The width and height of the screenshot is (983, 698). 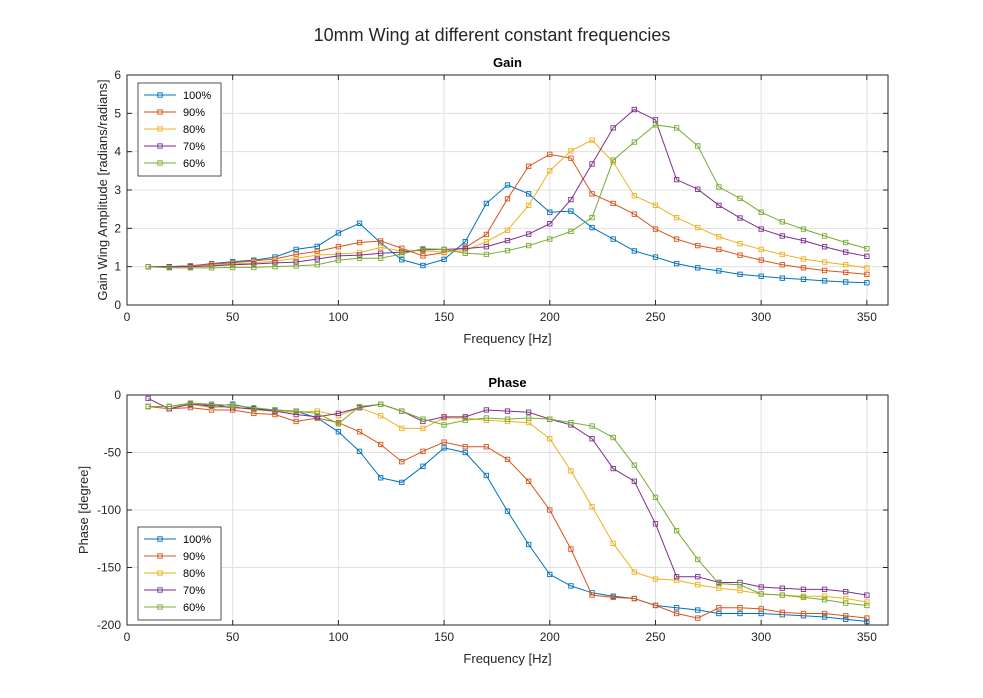 What do you see at coordinates (117, 75) in the screenshot?
I see `y-tick-label: 6` at bounding box center [117, 75].